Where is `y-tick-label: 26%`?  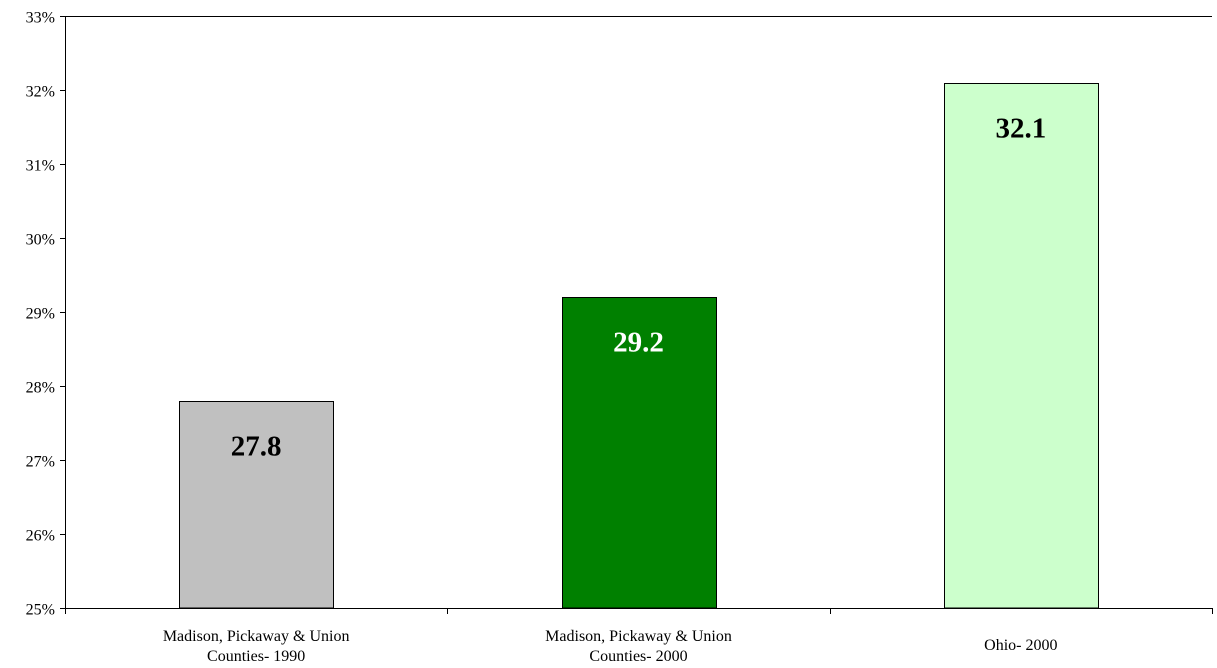 y-tick-label: 26% is located at coordinates (40, 536).